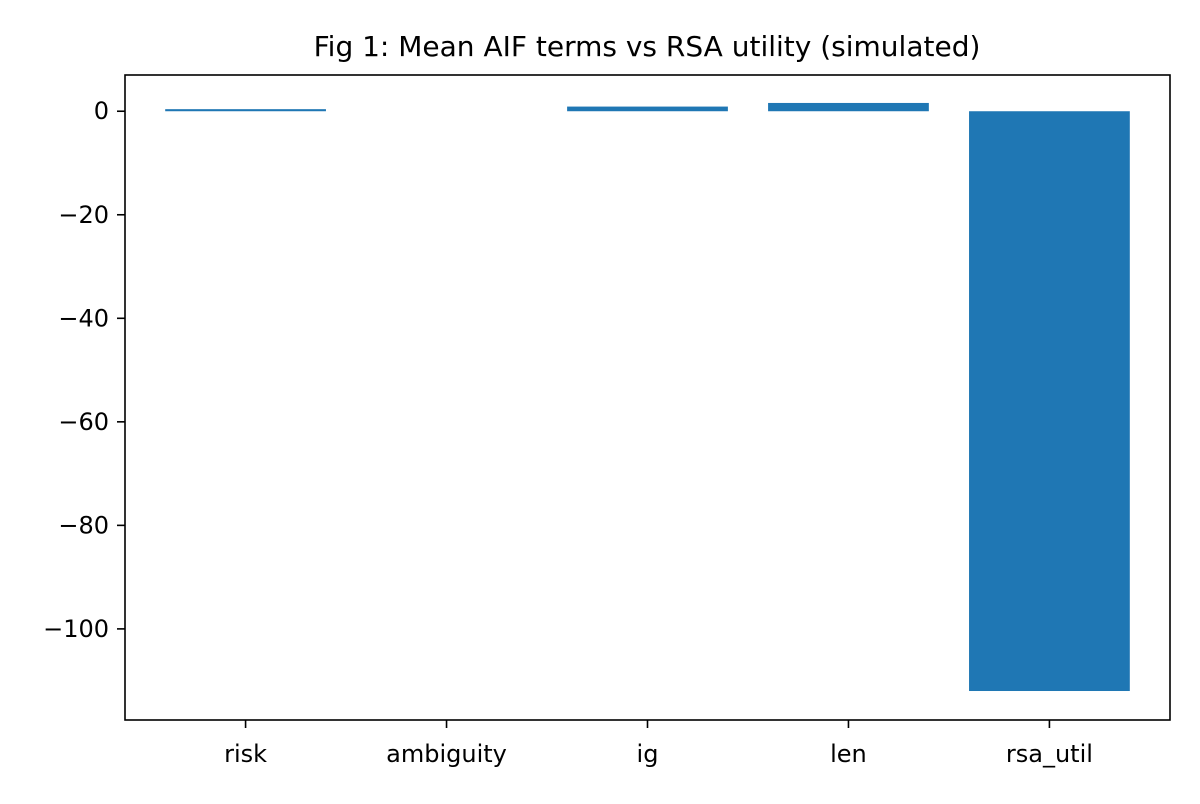  I want to click on bar-rsa_util, so click(1049, 401).